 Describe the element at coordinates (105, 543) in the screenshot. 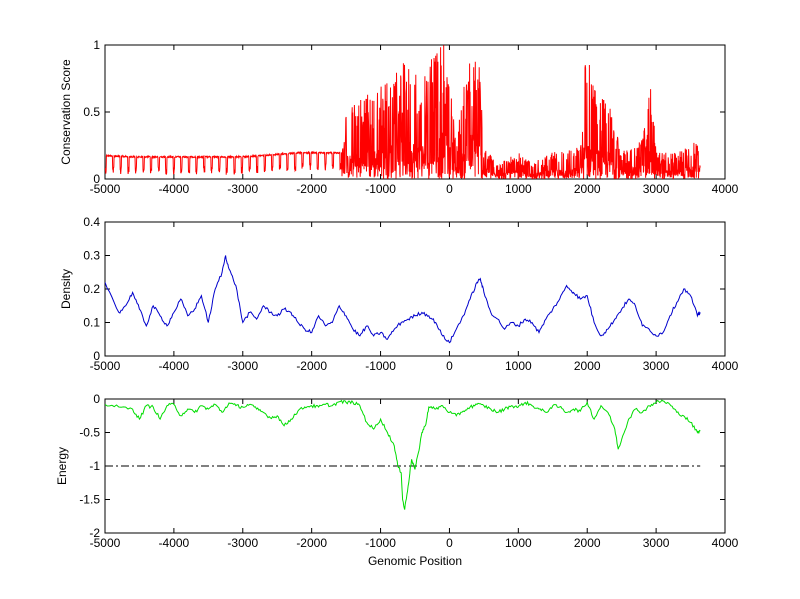

I see `energy-xtick-label: -5000` at that location.